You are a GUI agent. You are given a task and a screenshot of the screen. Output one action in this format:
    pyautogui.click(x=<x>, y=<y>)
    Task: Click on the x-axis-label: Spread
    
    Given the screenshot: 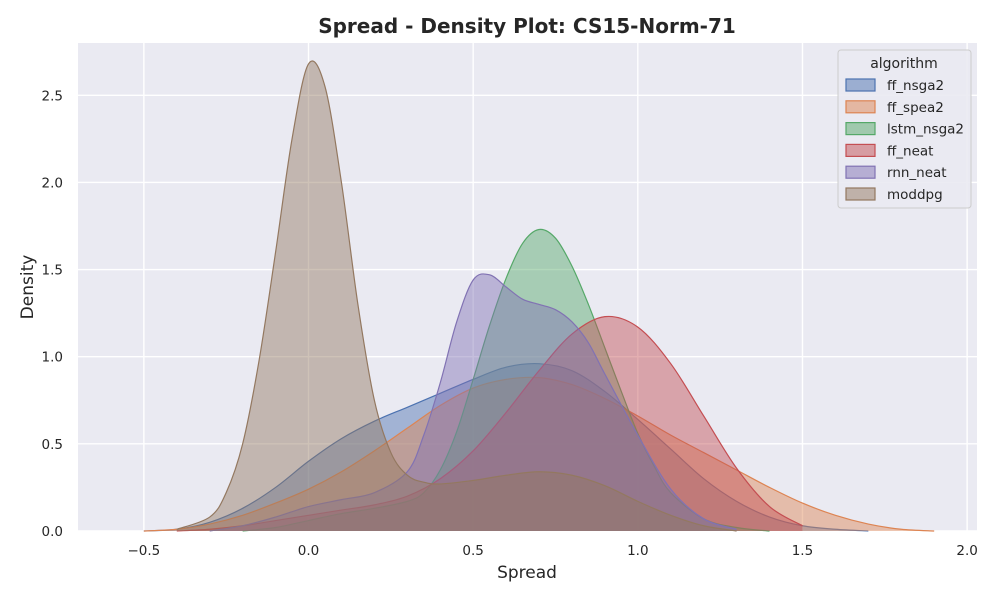 What is the action you would take?
    pyautogui.click(x=527, y=573)
    